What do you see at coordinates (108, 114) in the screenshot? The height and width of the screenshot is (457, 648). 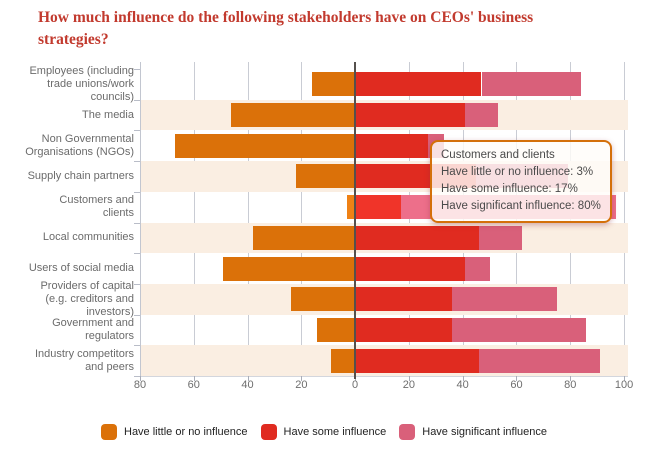 I see `category-label: The media` at bounding box center [108, 114].